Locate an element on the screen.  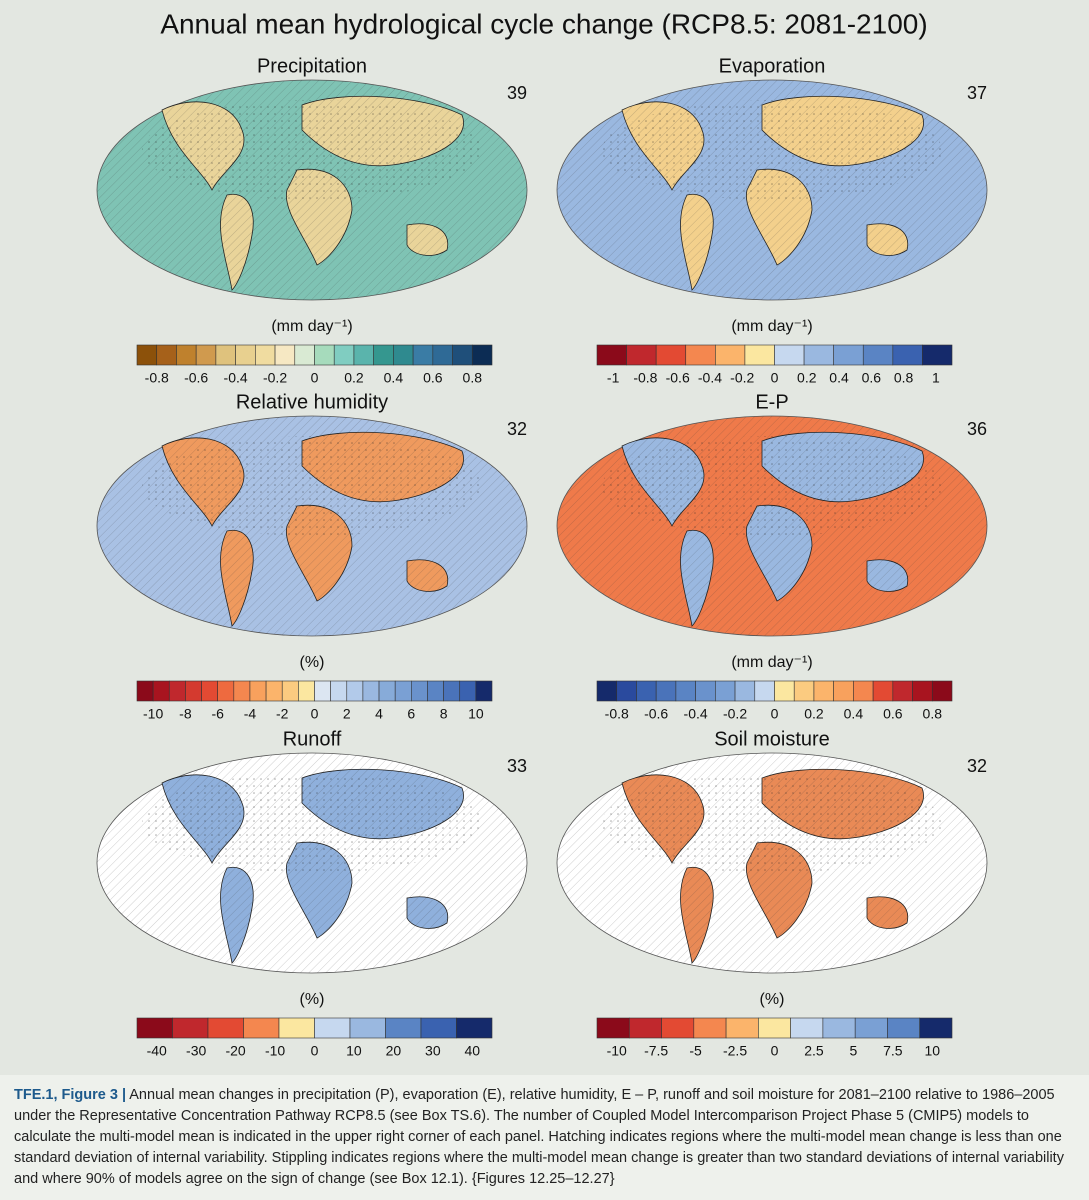
colorbar-tick-label: -0.4 is located at coordinates (236, 378).